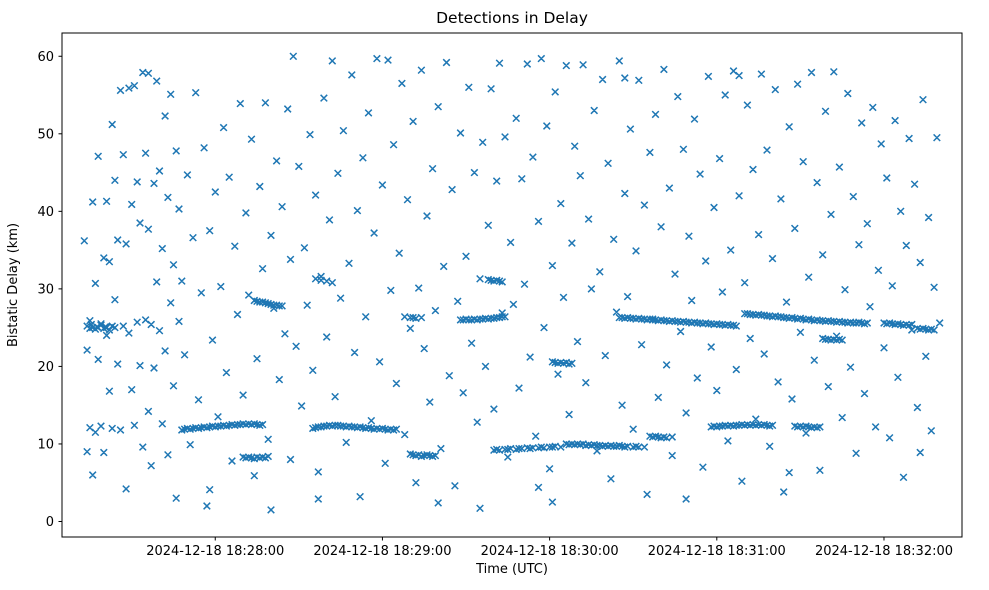 This screenshot has width=989, height=590. Describe the element at coordinates (550, 551) in the screenshot. I see `x-tick-label: 2024-12-18 18:30:00` at that location.